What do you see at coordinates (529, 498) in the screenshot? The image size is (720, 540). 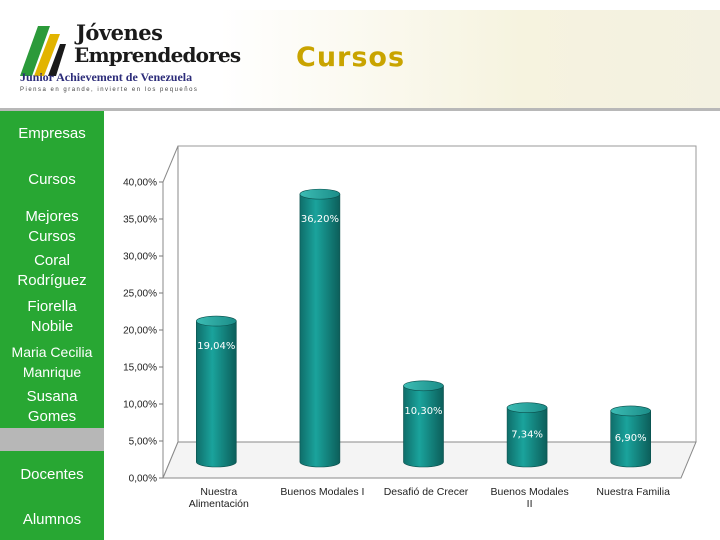 I see `x-tick-label: Buenos Modales II` at bounding box center [529, 498].